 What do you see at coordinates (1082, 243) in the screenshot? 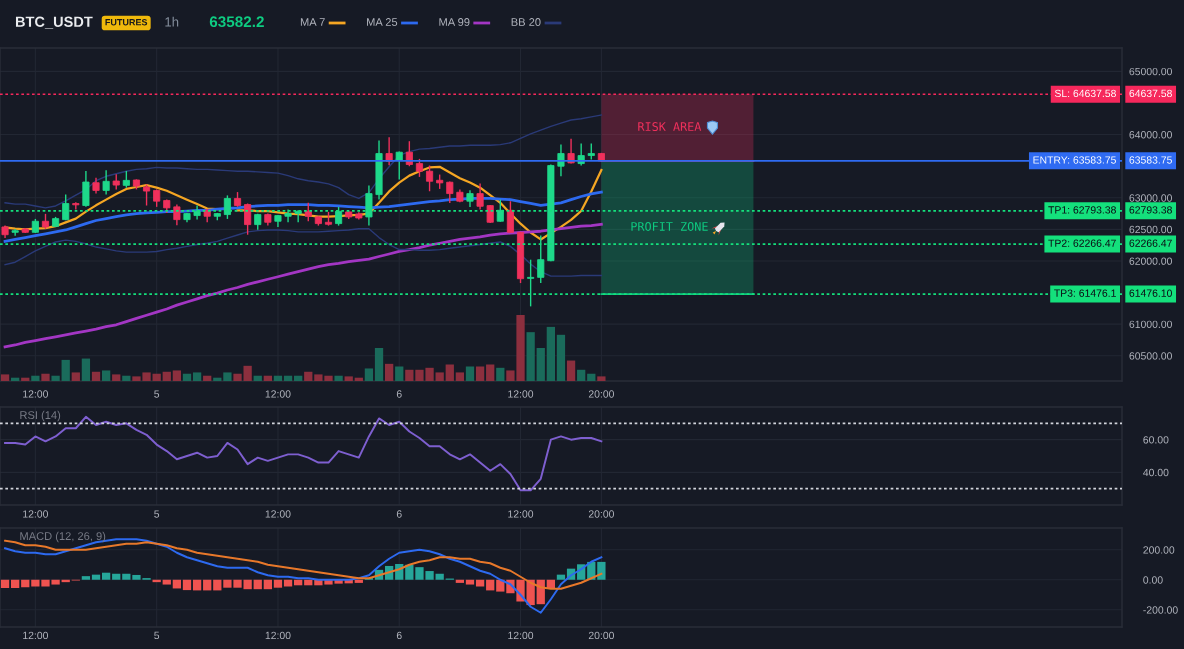
I see `ref-line-label: TP2: 62266.47` at bounding box center [1082, 243].